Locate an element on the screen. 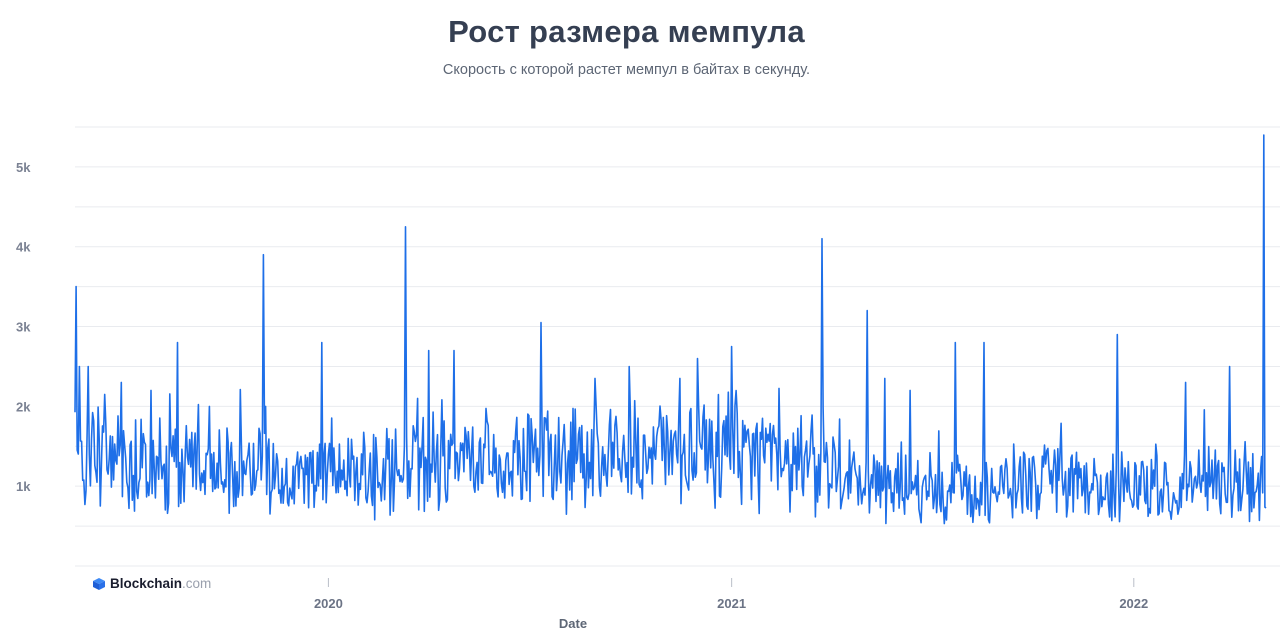  brand-suffix: .com is located at coordinates (197, 583).